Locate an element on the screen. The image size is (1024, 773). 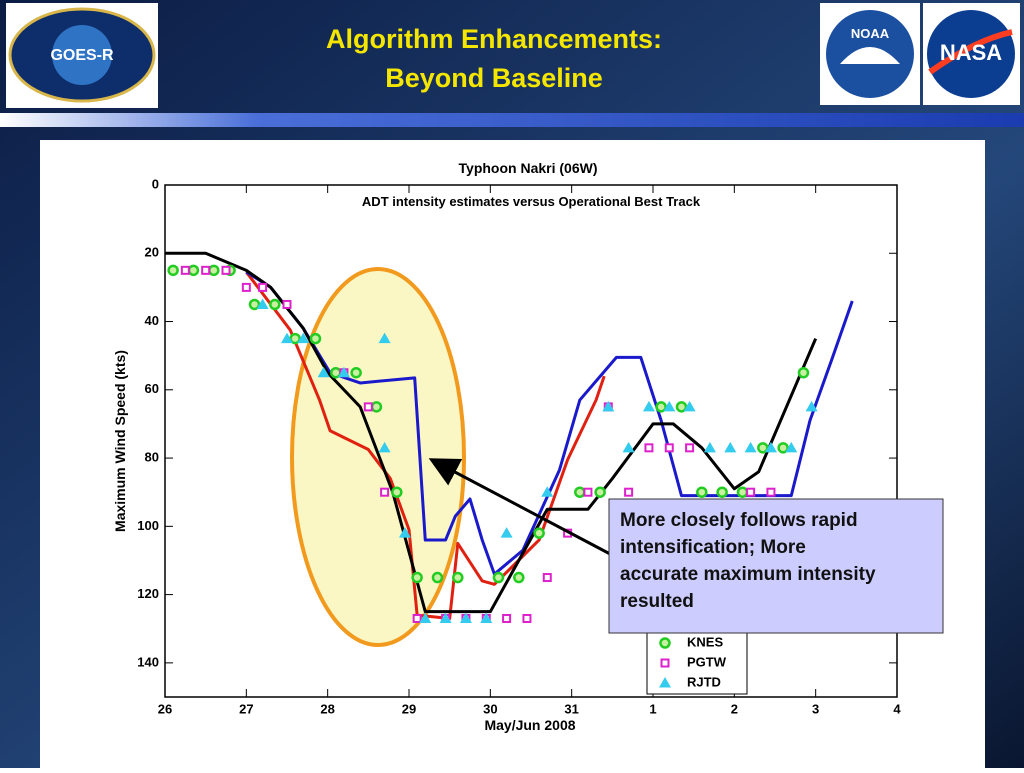
x-tick-label: 30 is located at coordinates (490, 708).